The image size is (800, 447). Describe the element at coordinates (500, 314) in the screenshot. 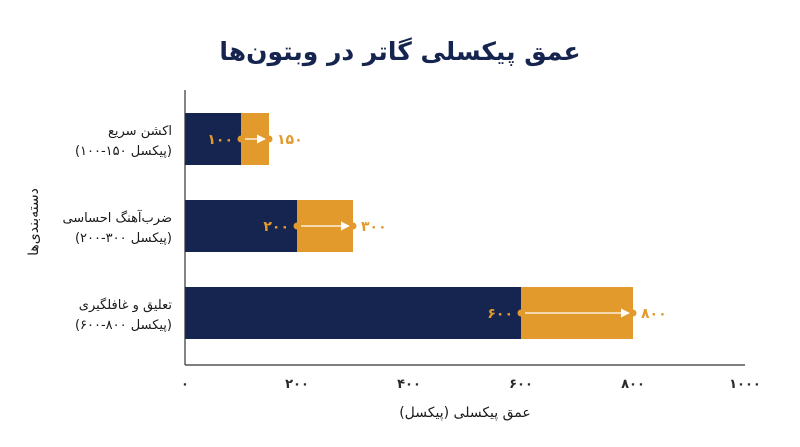

I see `min-value-label: ۶۰۰` at that location.